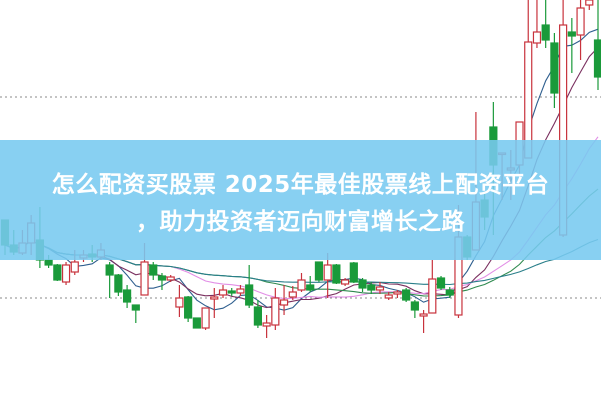 This screenshot has height=400, width=601. What do you see at coordinates (300, 185) in the screenshot?
I see `title-line-1: 怎么配资买股票 2025年最佳股票线上配资平台` at bounding box center [300, 185].